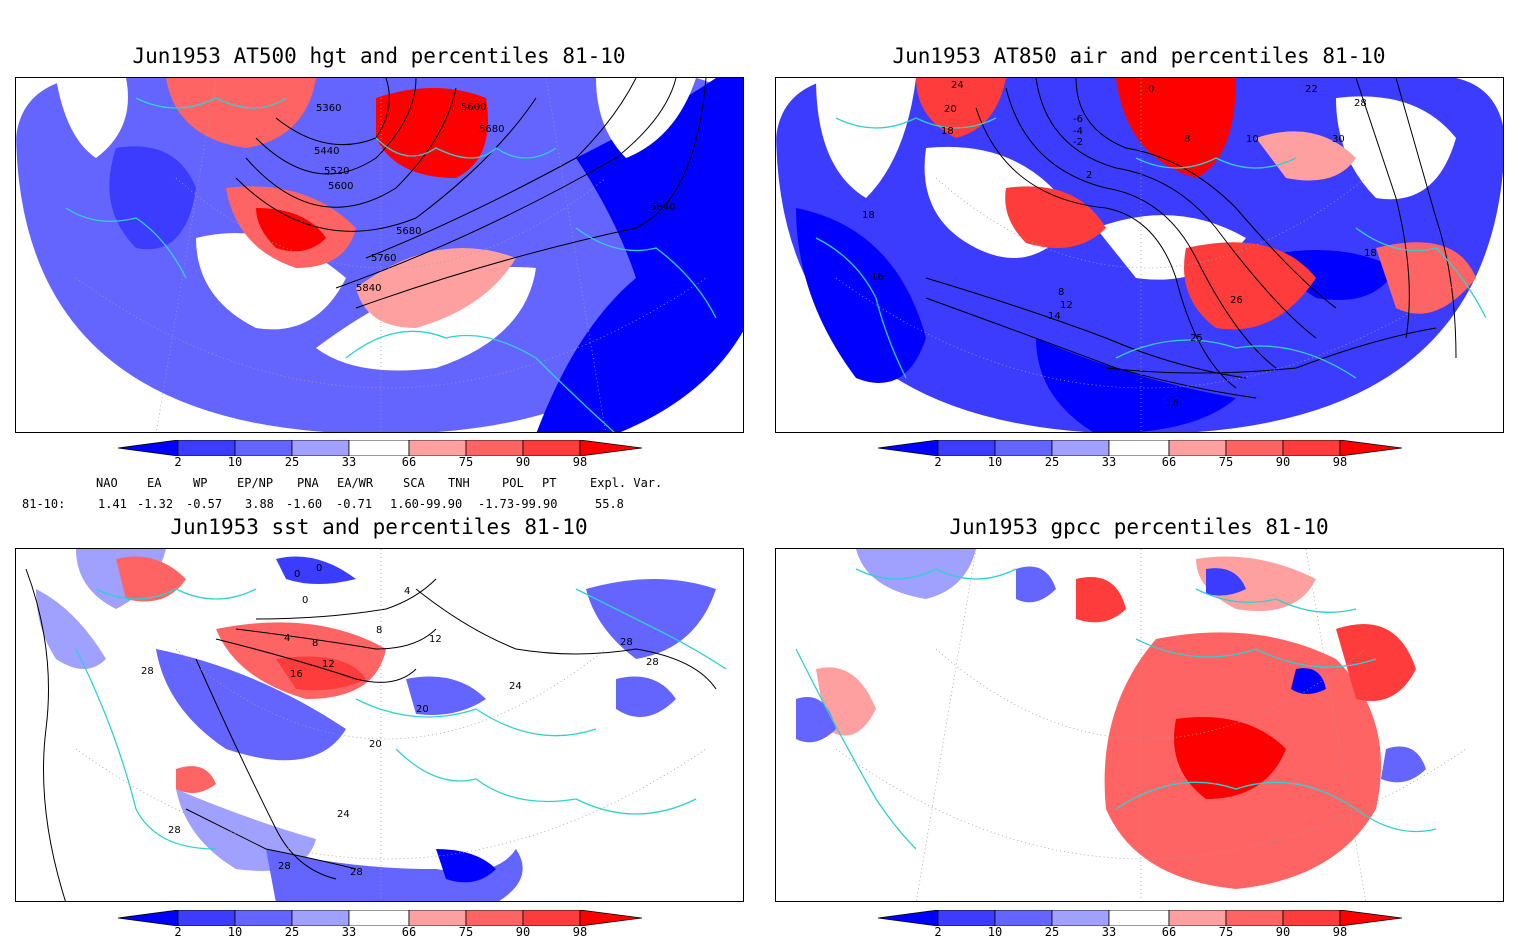 The width and height of the screenshot is (1520, 940). I want to click on index-value: 1.60-99.90, so click(426, 504).